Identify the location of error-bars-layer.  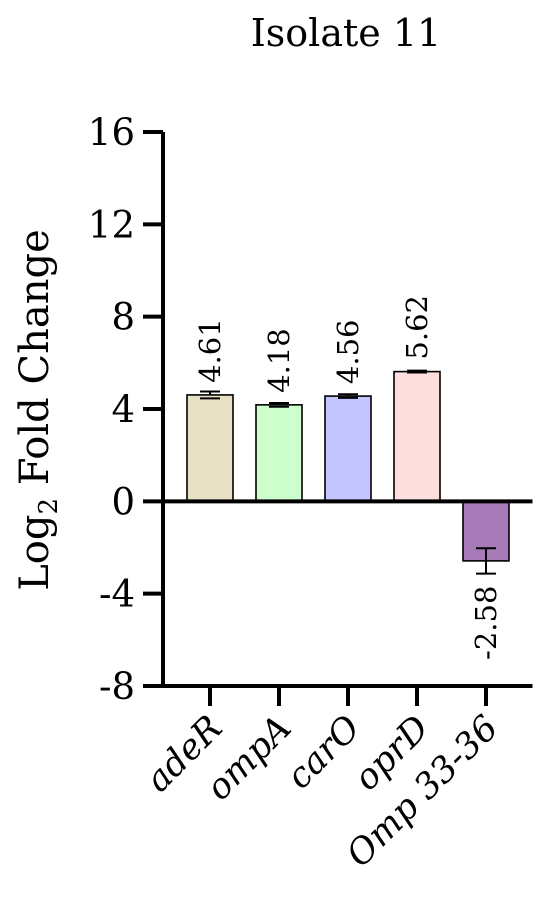
(348, 472).